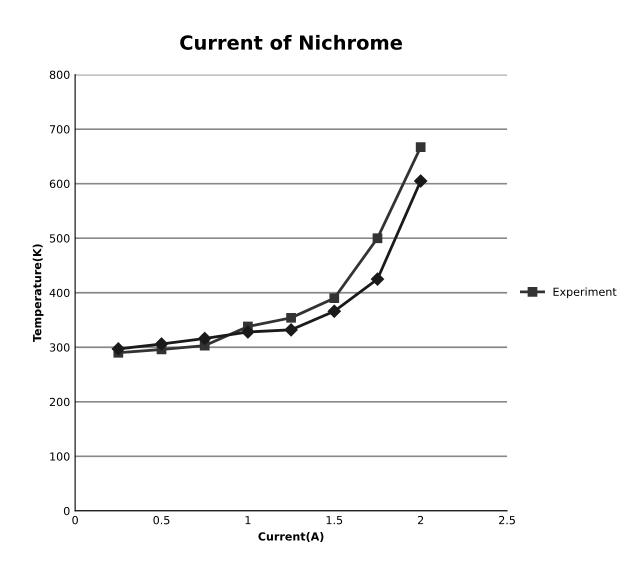 This screenshot has height=574, width=626. Describe the element at coordinates (248, 520) in the screenshot. I see `x-tick-label: 1` at that location.